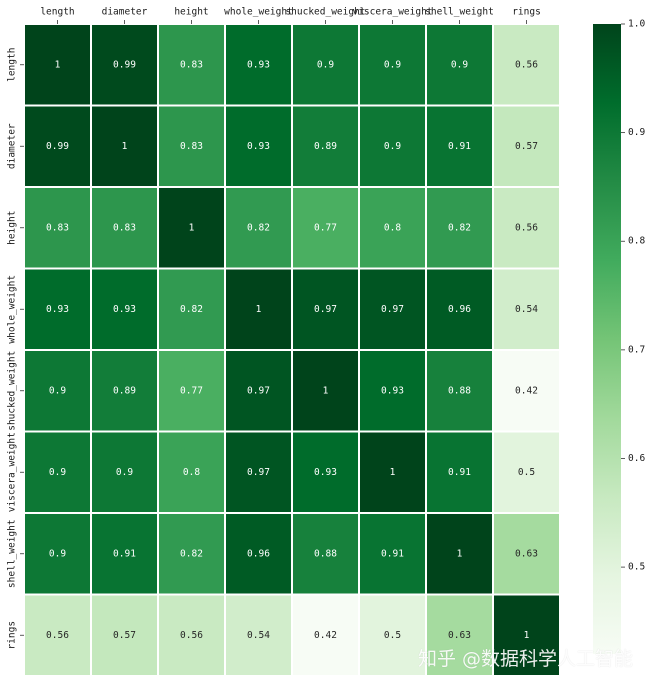 The image size is (654, 686). I want to click on y-tick-label-viscera_weight: viscera_weight, so click(12, 472).